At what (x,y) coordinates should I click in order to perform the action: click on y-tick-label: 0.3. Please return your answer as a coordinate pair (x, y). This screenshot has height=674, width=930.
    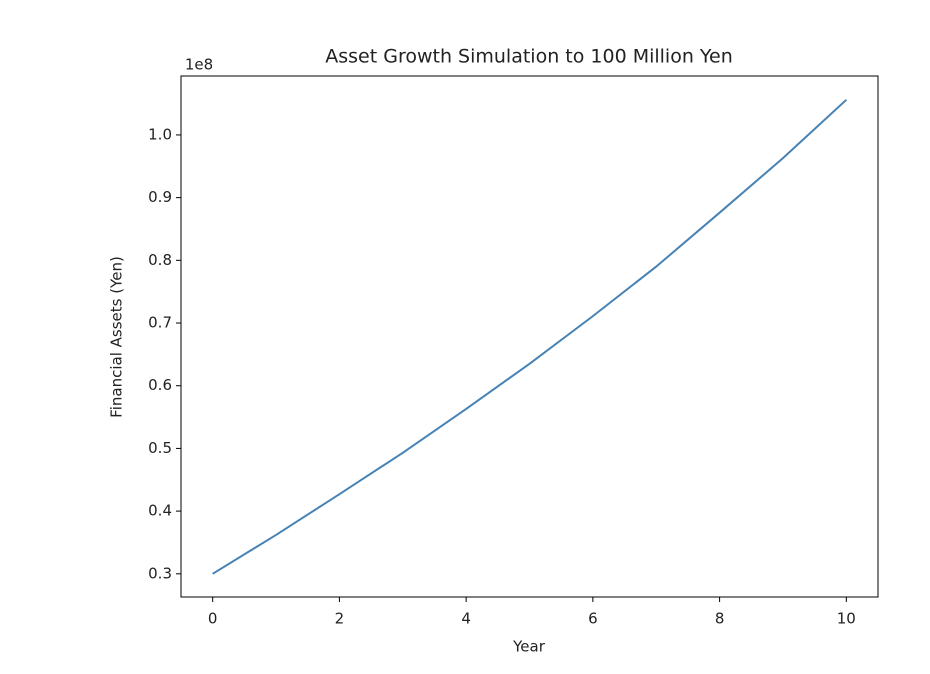
    Looking at the image, I should click on (160, 573).